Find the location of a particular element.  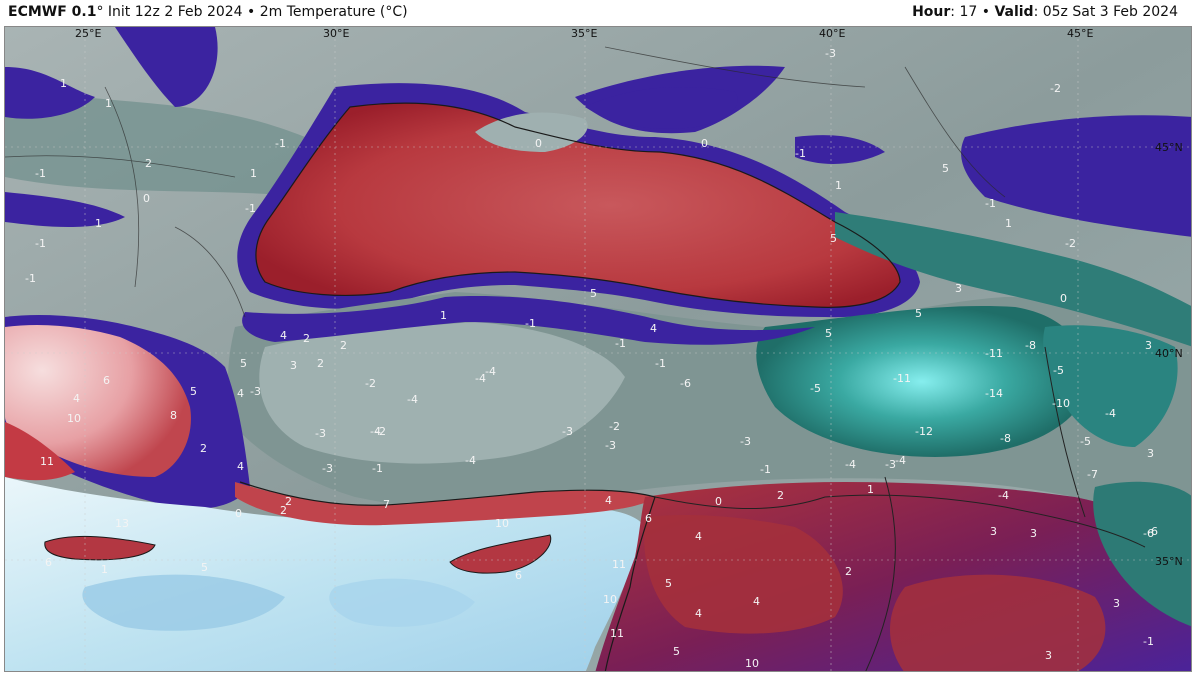

balkan-cold-zone is located at coordinates (155, 142).